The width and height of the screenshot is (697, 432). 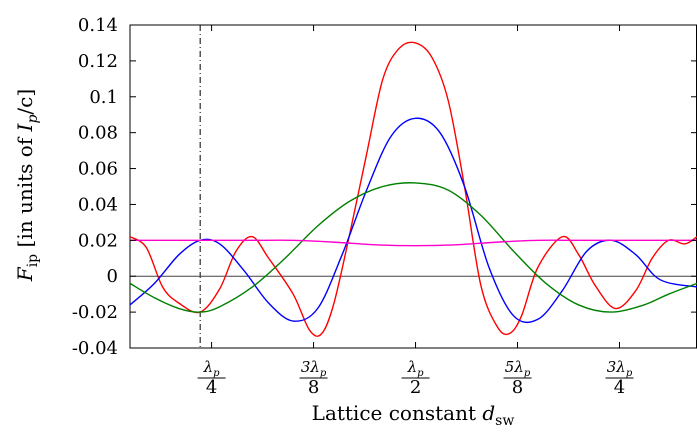 I want to click on y-axis-title-main: [in units of, so click(x=25, y=189).